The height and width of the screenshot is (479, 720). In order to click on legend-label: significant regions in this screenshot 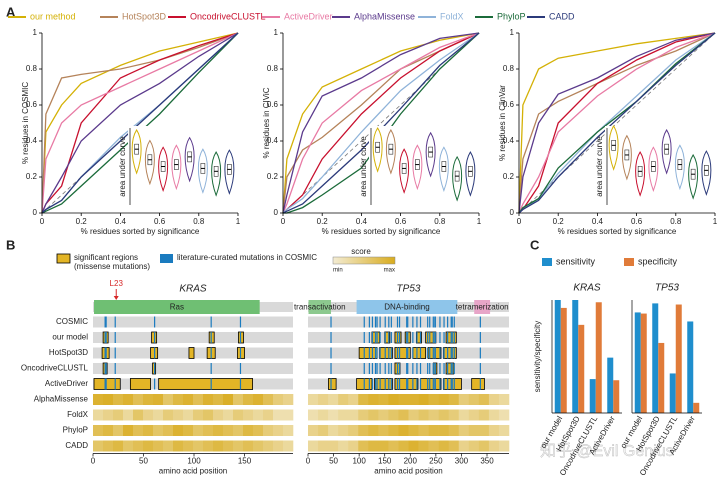, I will do `click(106, 257)`.